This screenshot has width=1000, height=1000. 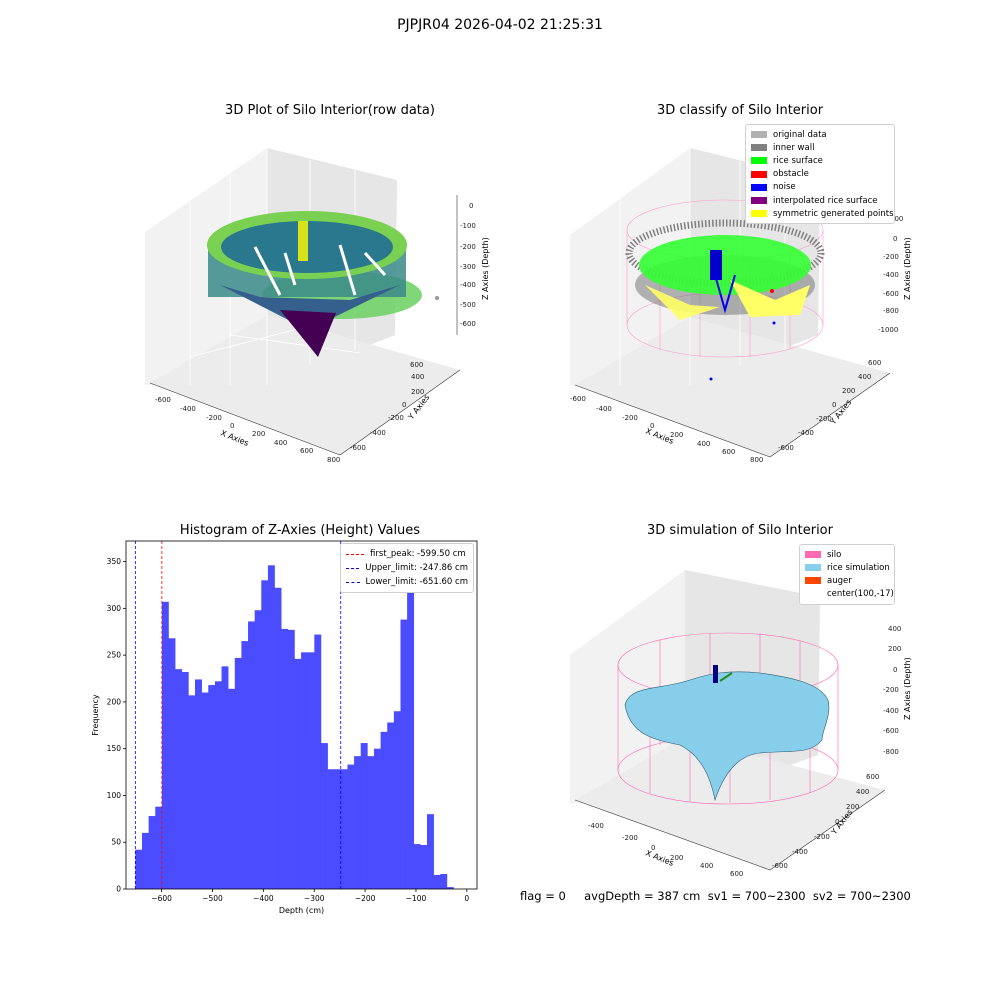 What do you see at coordinates (800, 134) in the screenshot?
I see `legend-label: original data` at bounding box center [800, 134].